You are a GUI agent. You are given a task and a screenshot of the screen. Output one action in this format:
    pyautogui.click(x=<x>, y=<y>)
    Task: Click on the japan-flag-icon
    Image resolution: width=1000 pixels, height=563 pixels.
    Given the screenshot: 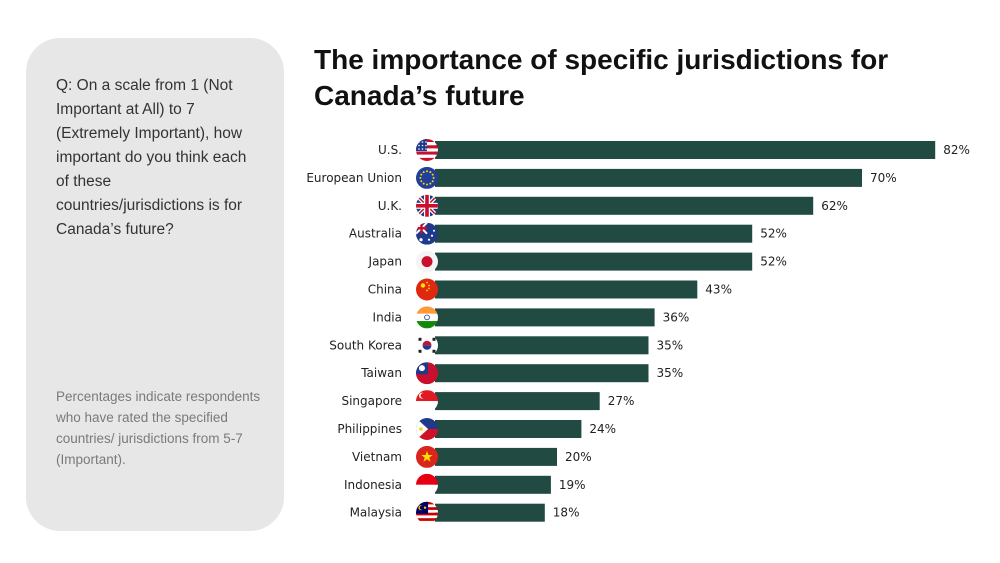 What is the action you would take?
    pyautogui.click(x=427, y=261)
    